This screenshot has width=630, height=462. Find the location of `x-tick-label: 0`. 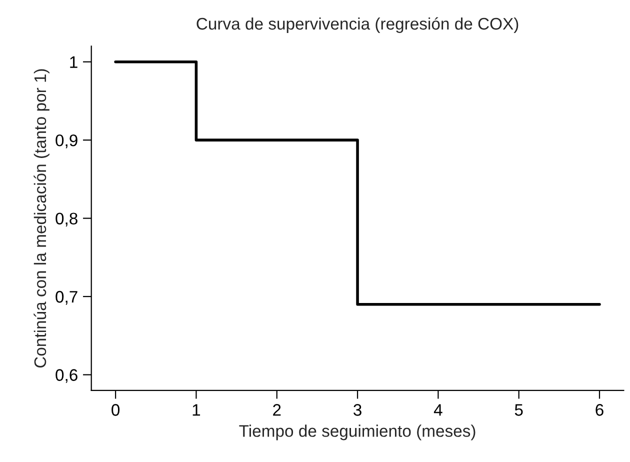

x-tick-label: 0 is located at coordinates (116, 410).